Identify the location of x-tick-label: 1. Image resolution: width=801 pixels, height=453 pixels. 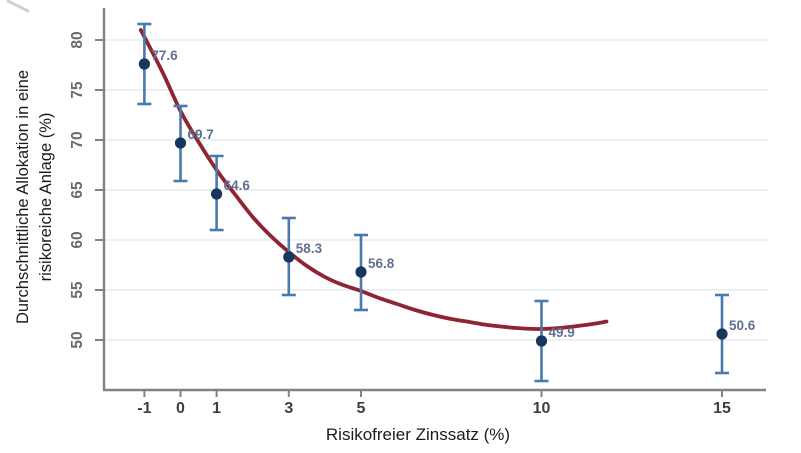
(216, 408).